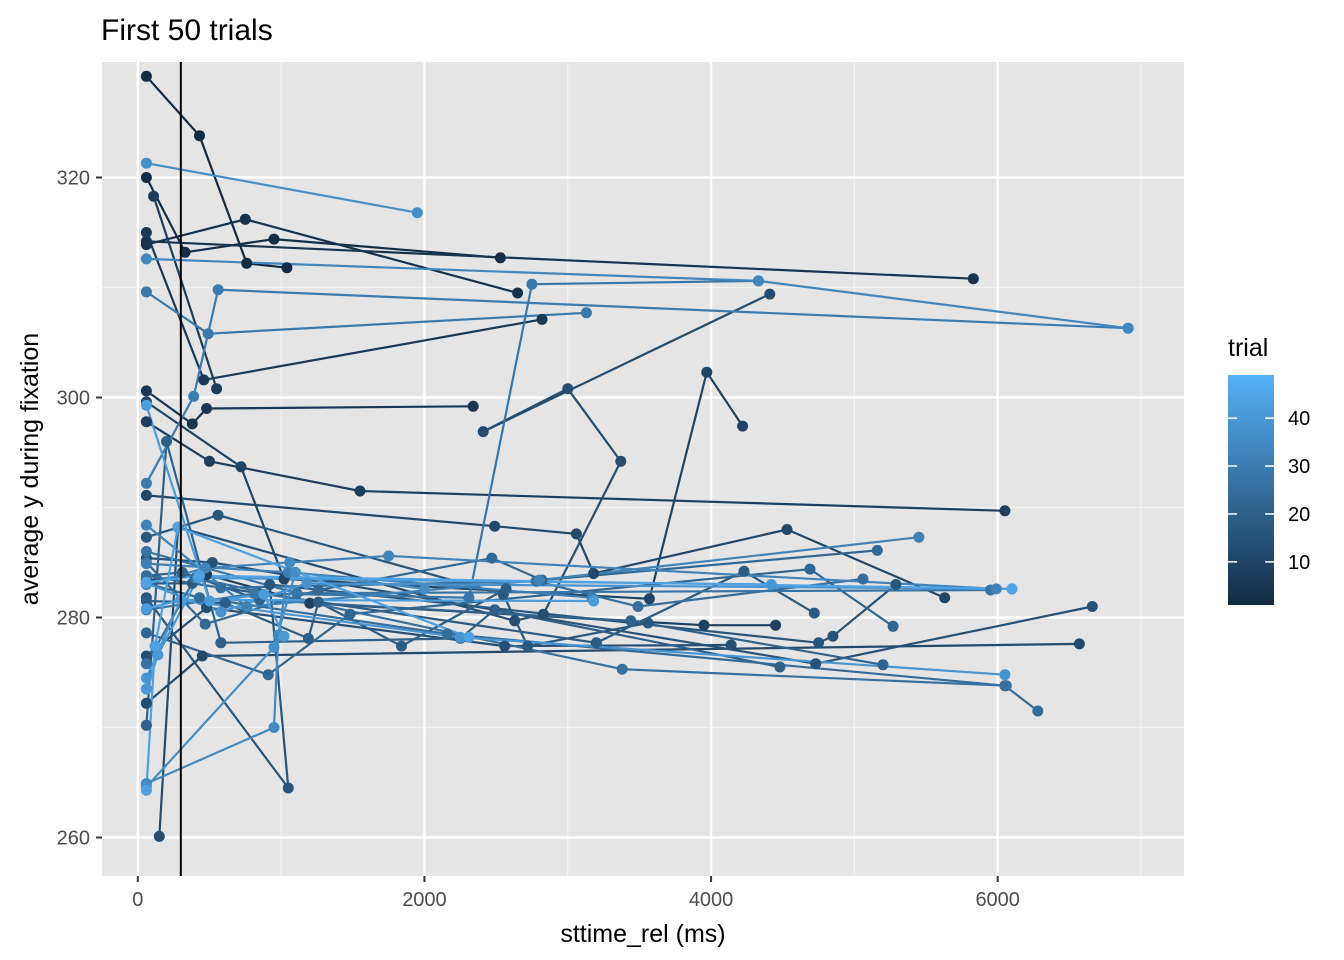 This screenshot has width=1344, height=960. What do you see at coordinates (73, 179) in the screenshot?
I see `y-tick-label: 320` at bounding box center [73, 179].